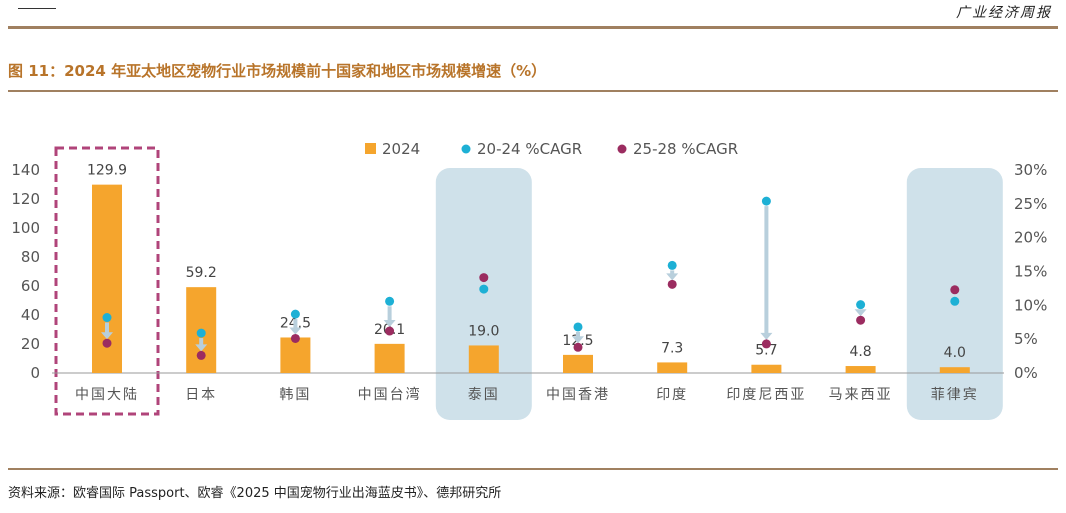  Describe the element at coordinates (25, 170) in the screenshot. I see `y-tick-label: 140` at that location.